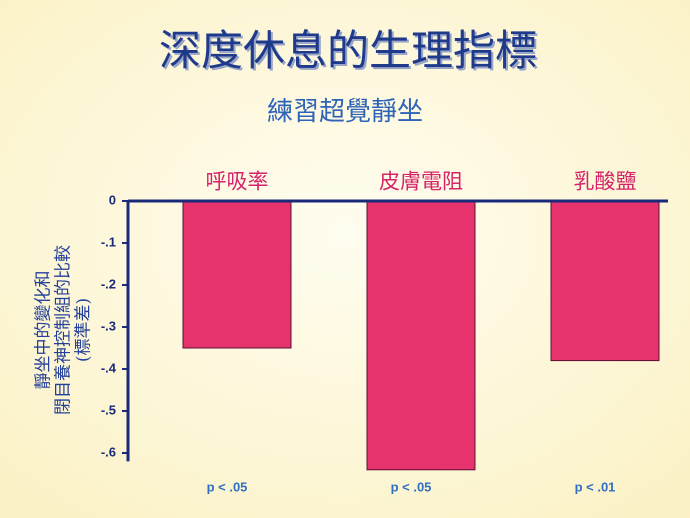 The width and height of the screenshot is (690, 518). What do you see at coordinates (109, 367) in the screenshot?
I see `y-tick-label: -.4` at bounding box center [109, 367].